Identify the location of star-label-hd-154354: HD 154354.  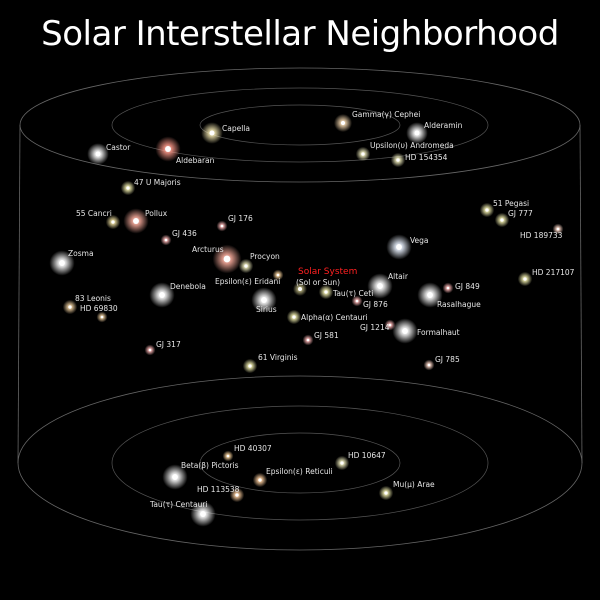
(426, 157).